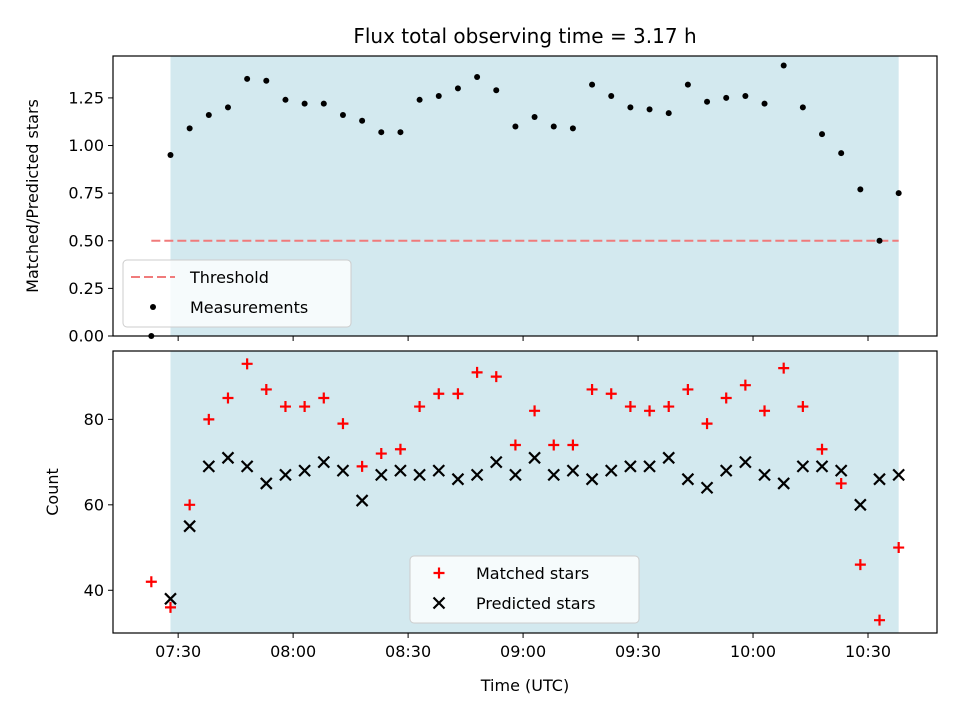  I want to click on x-tick-label: 10:30, so click(868, 651).